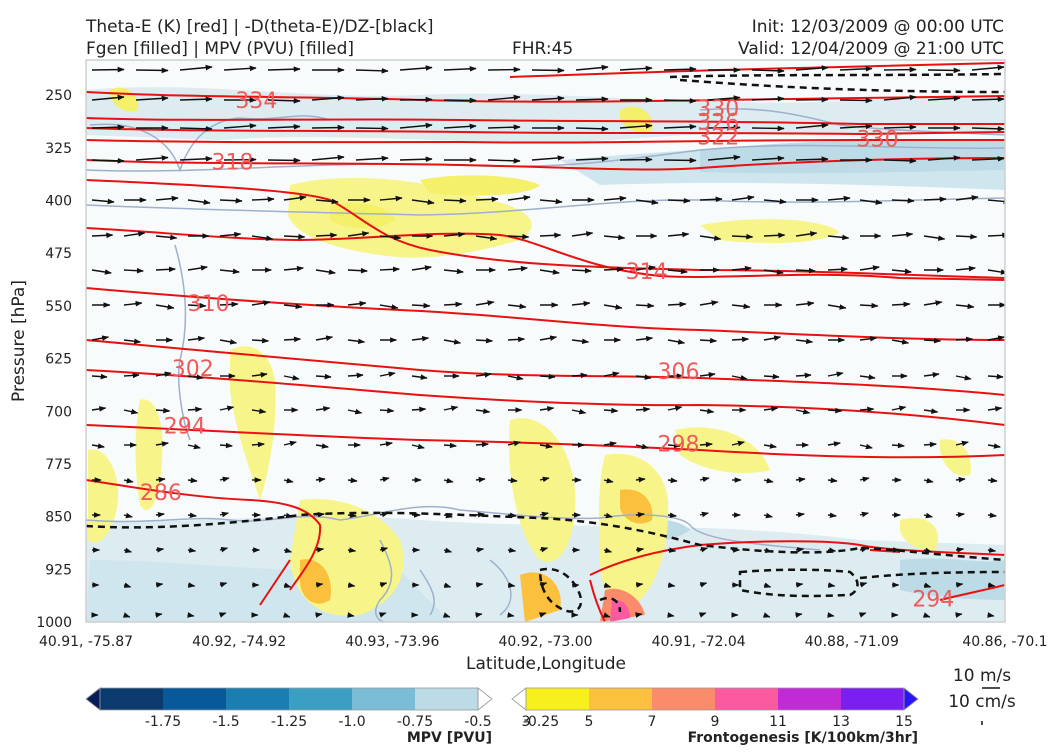  I want to click on x-tick-label: 40.91, -75.87, so click(86, 642).